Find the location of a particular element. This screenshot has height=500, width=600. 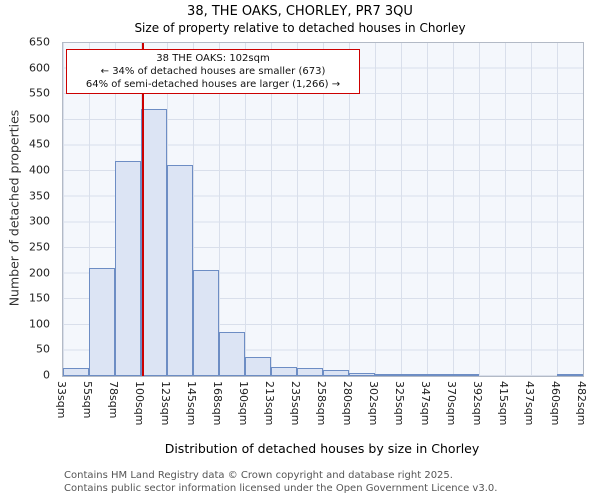

x-tick-label: 460sqm is located at coordinates (555, 403).